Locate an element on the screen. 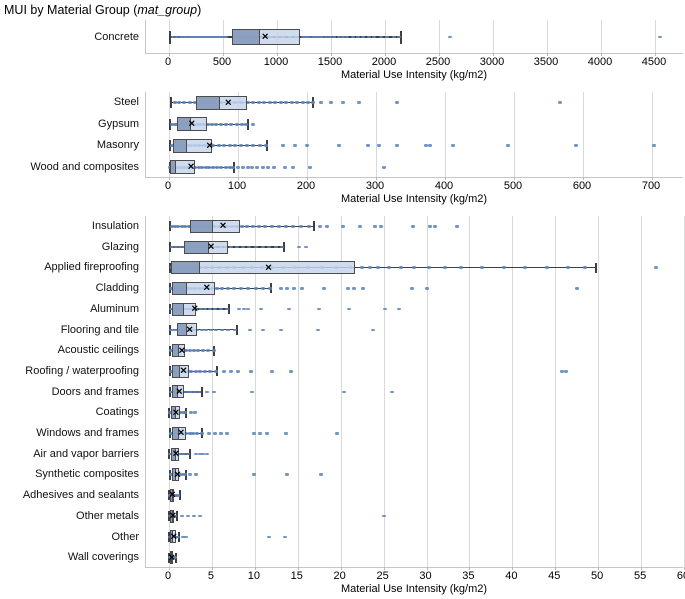 The width and height of the screenshot is (685, 599). category-label: Glazing is located at coordinates (120, 246).